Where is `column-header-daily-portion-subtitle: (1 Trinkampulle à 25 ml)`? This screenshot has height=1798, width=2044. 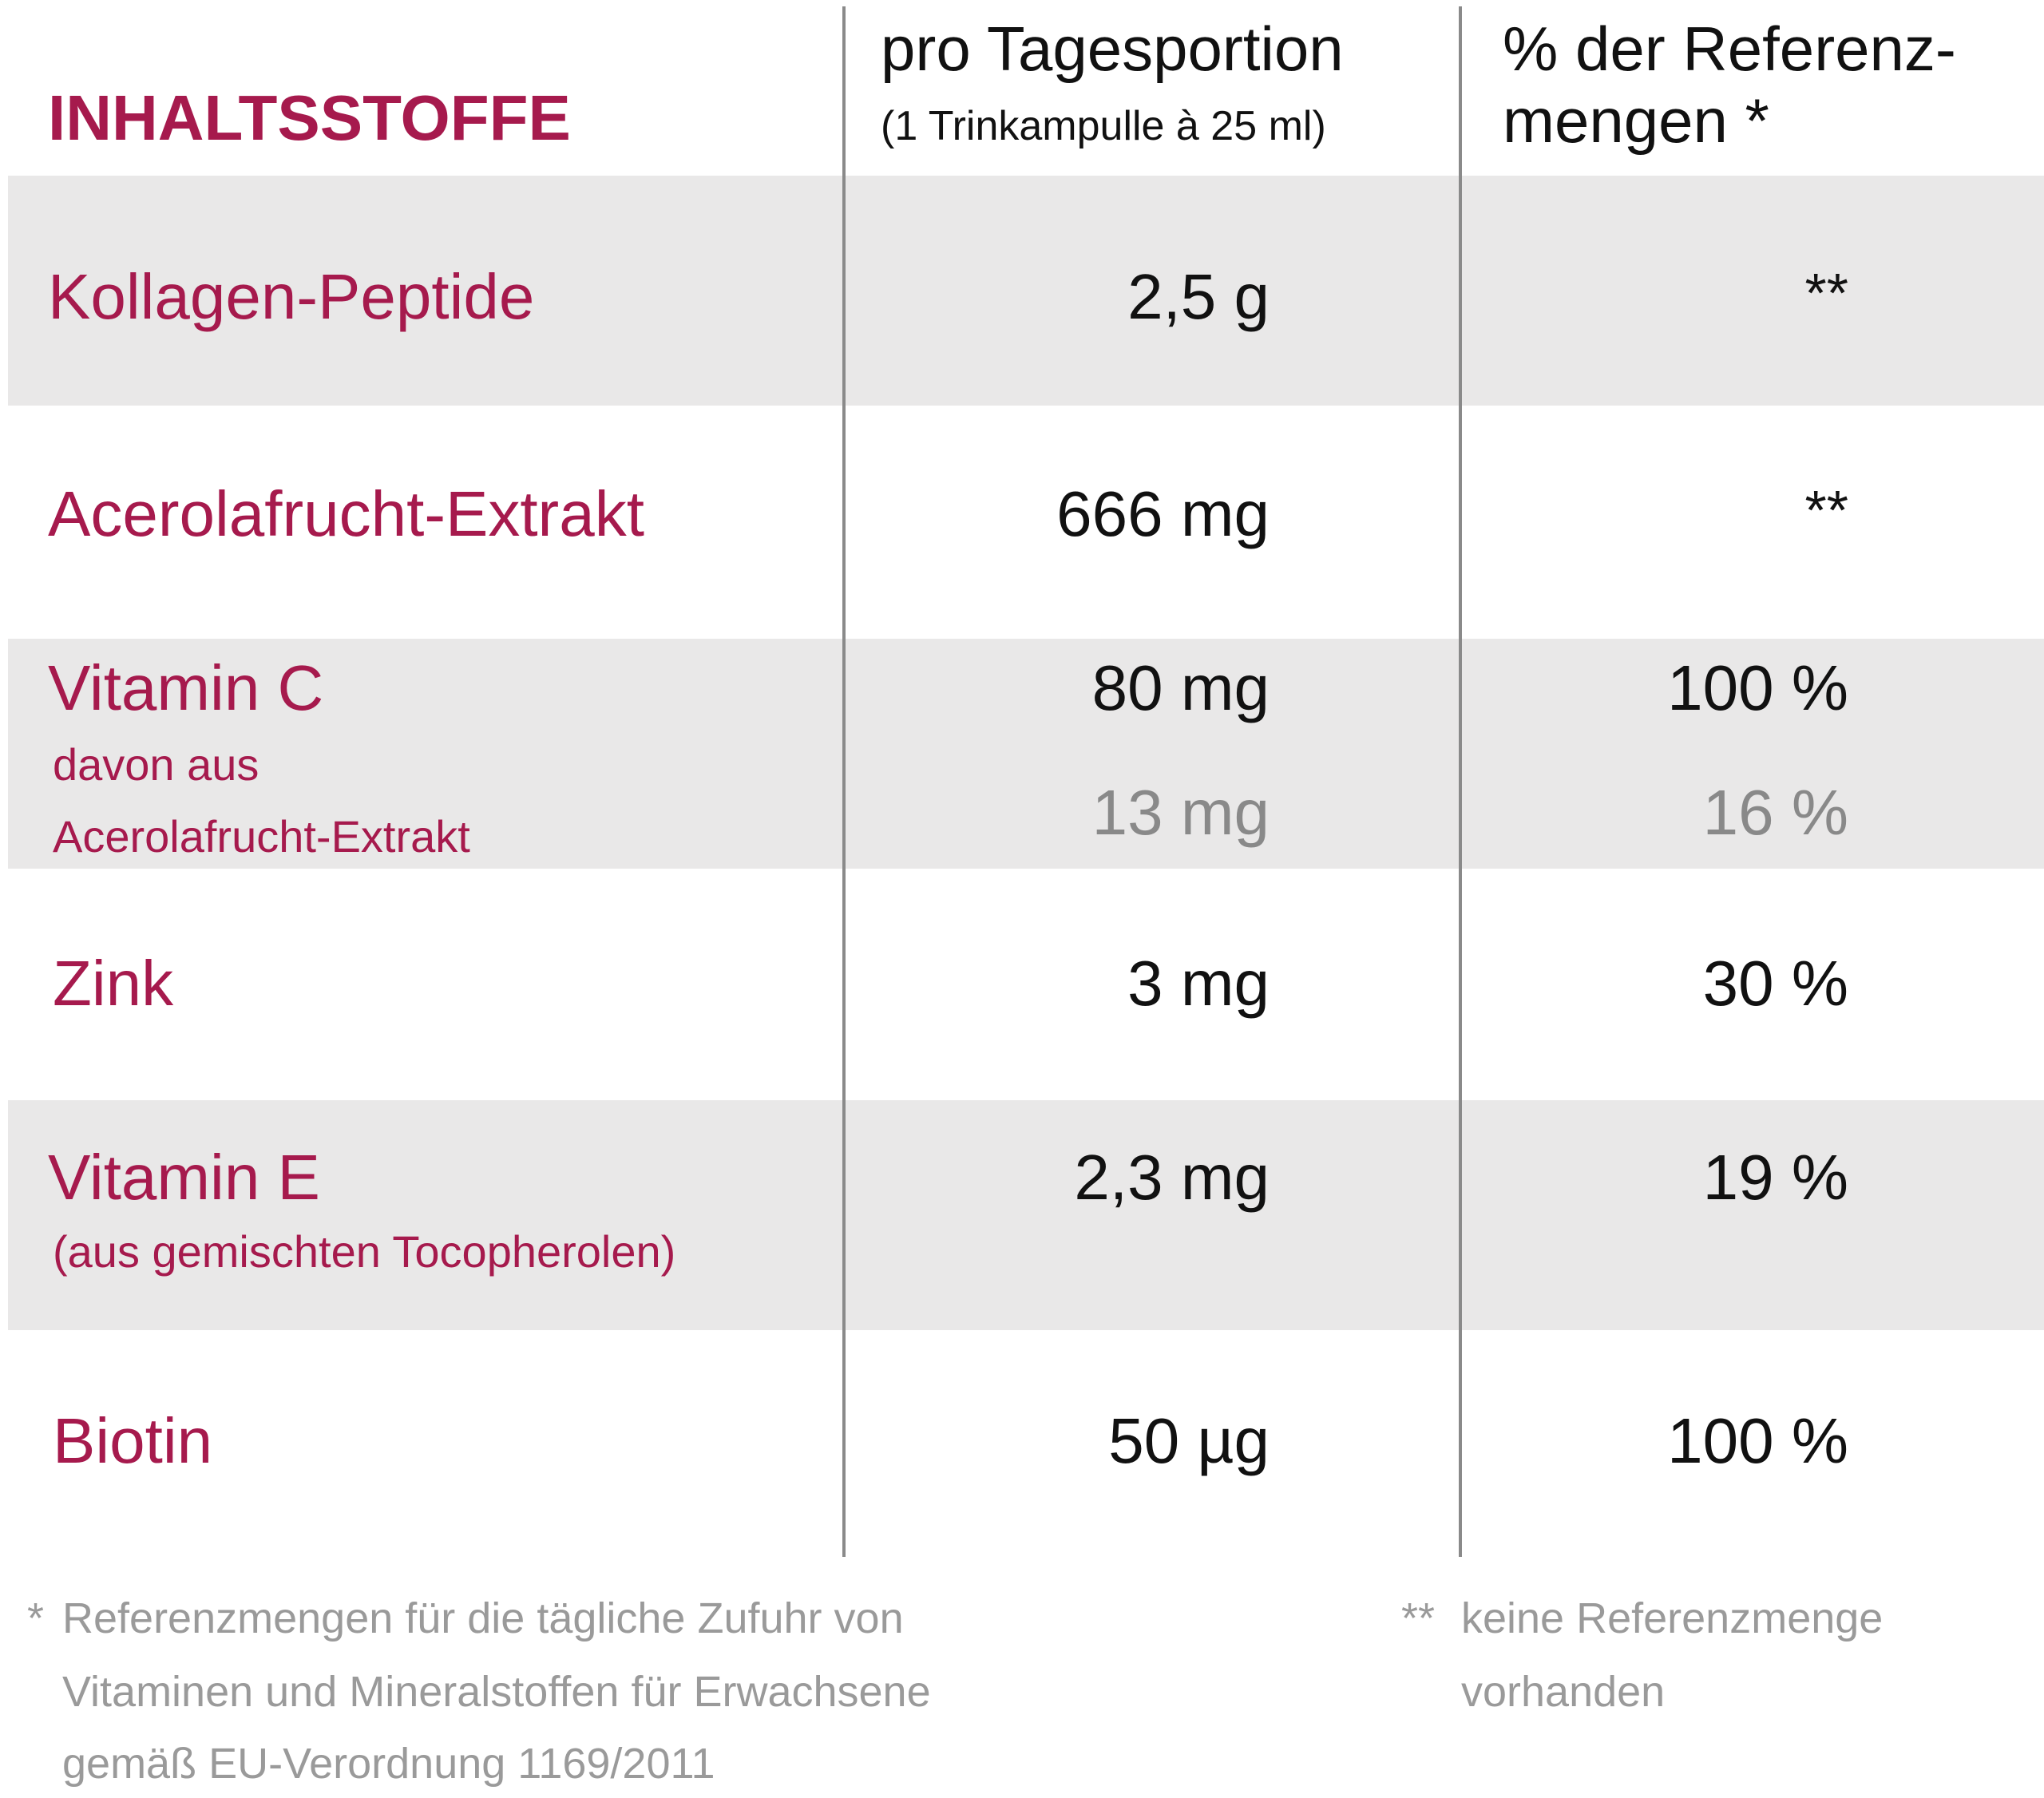 column-header-daily-portion-subtitle: (1 Trinkampulle à 25 ml) is located at coordinates (1103, 126).